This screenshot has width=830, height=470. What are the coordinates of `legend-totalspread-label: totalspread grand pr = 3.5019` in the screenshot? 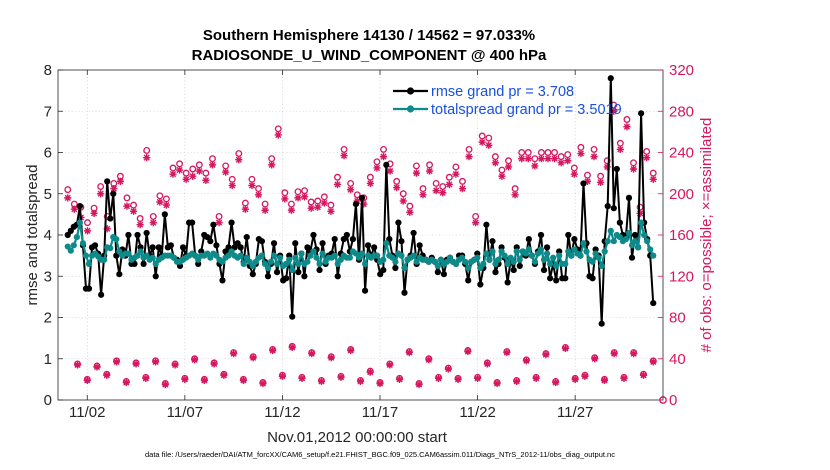 It's located at (526, 110).